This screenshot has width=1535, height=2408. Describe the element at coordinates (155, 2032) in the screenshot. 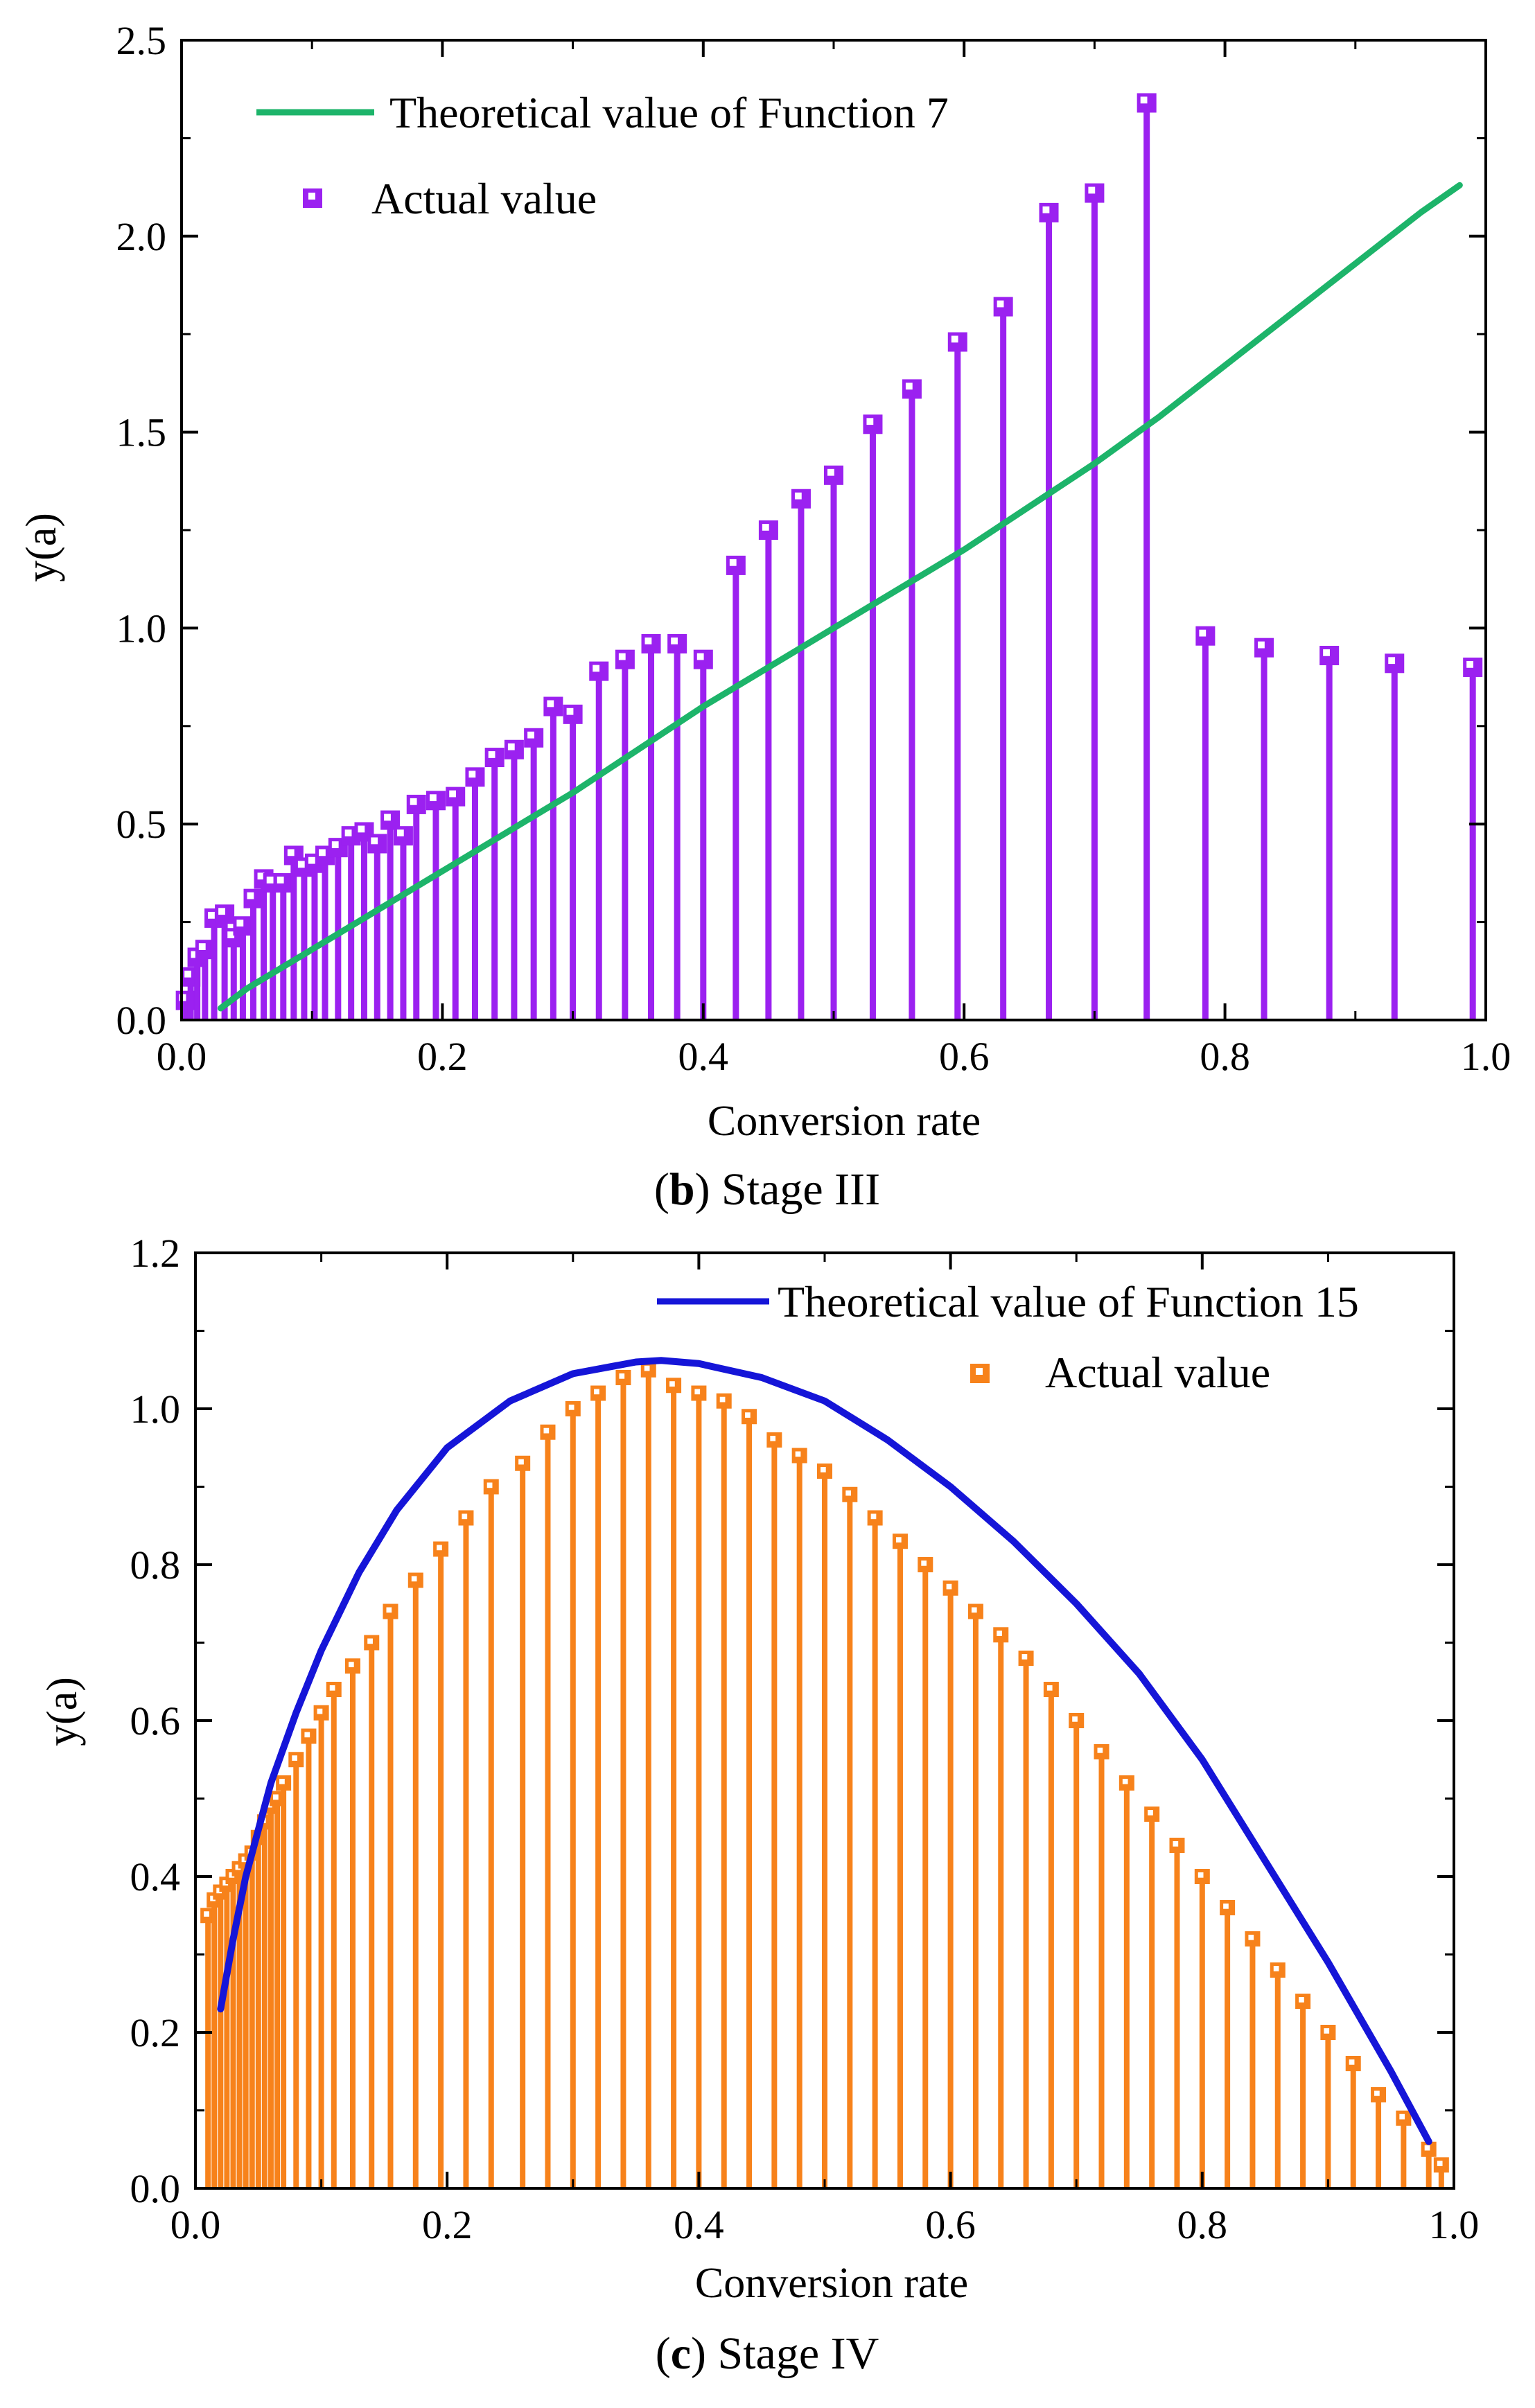

I see `y-tick-label: 0.2` at that location.